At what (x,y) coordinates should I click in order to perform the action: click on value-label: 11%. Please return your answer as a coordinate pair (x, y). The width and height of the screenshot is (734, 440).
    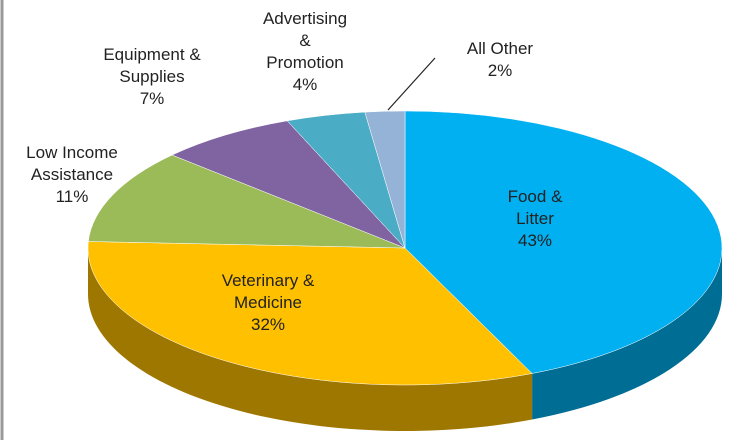
    Looking at the image, I should click on (72, 196).